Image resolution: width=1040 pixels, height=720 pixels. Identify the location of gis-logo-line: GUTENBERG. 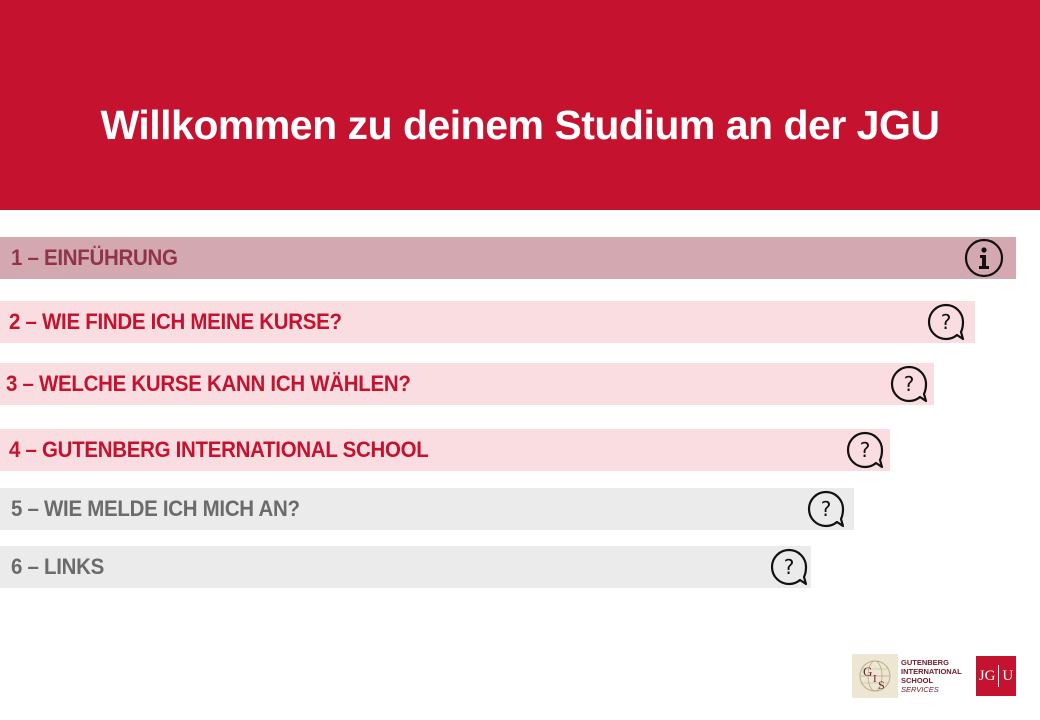
(925, 662).